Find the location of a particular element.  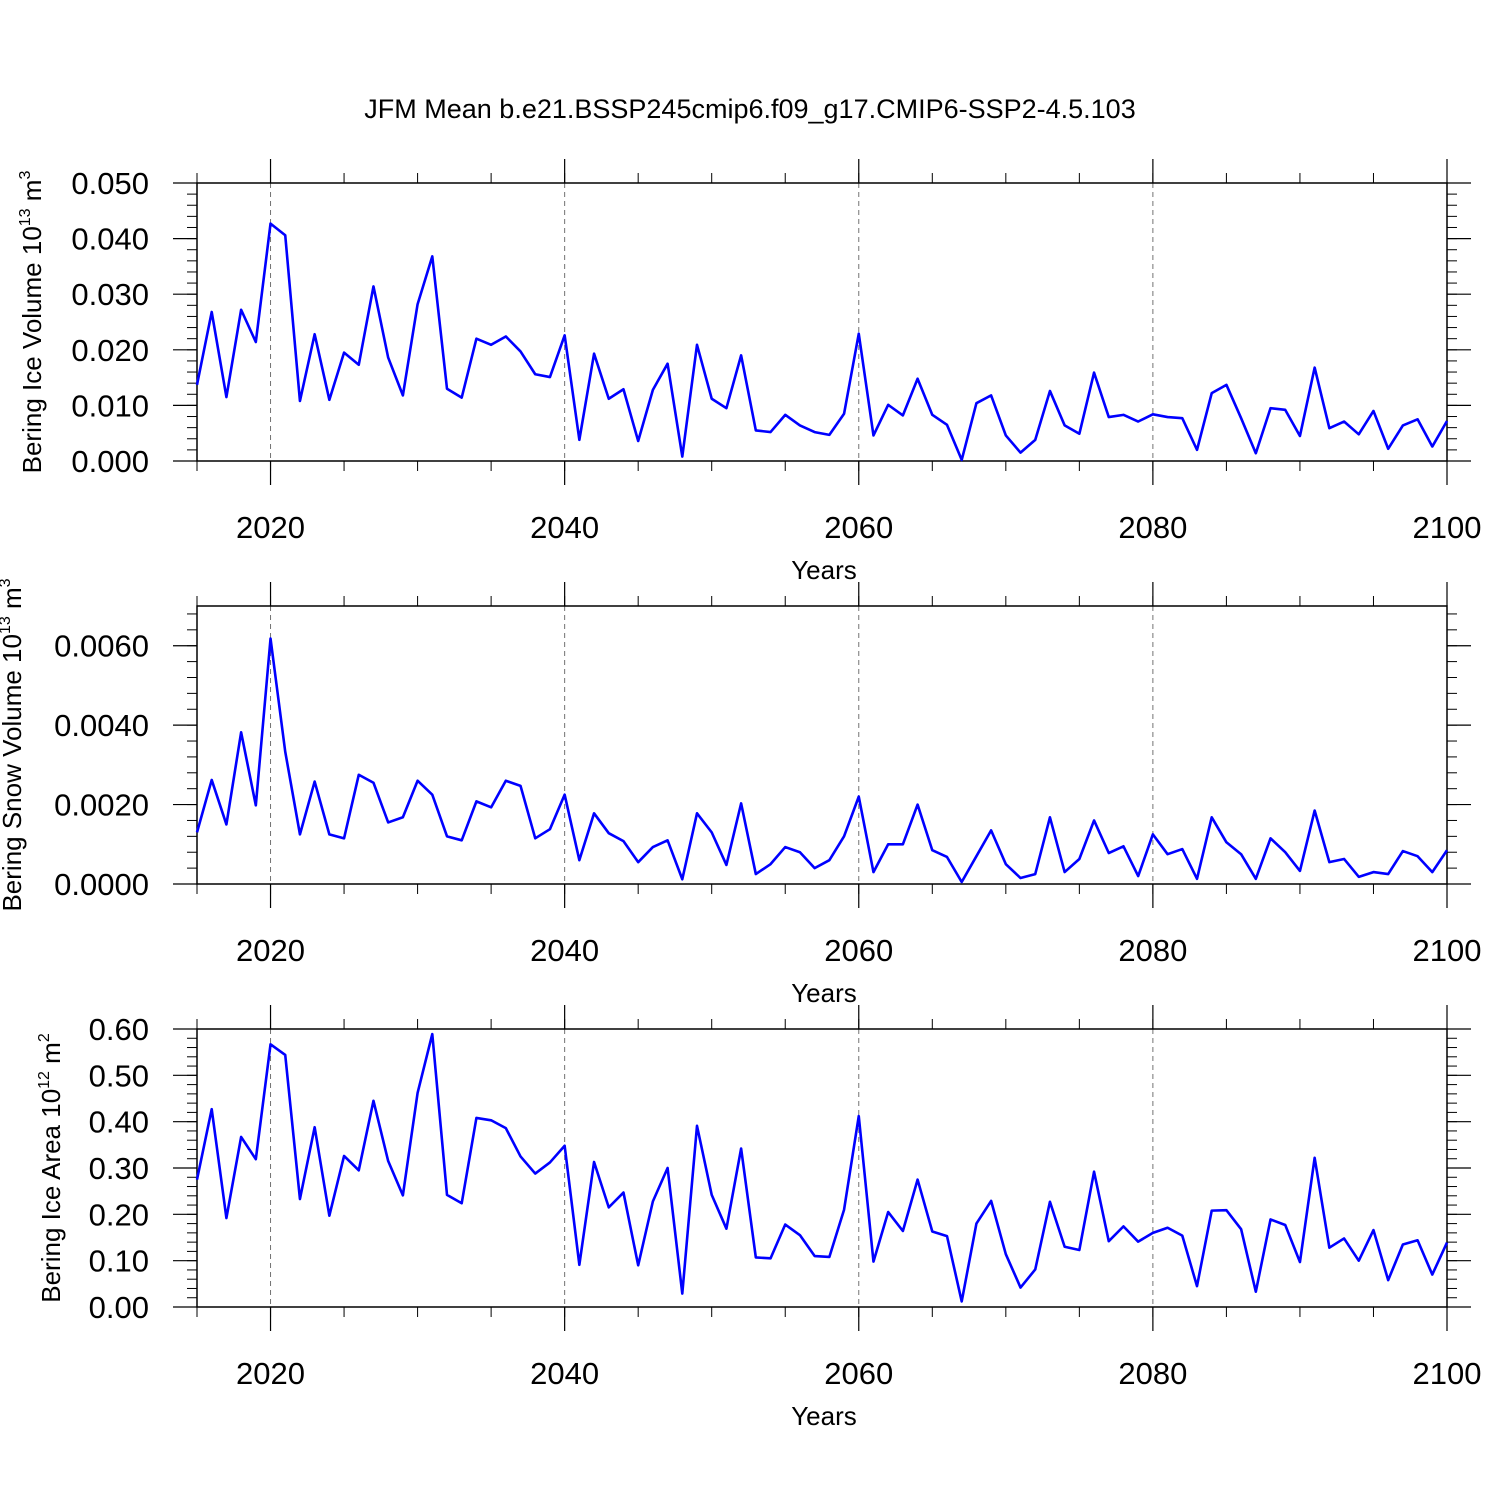

ice-area-y-axis-label-exp: 12 is located at coordinates (44, 1080).